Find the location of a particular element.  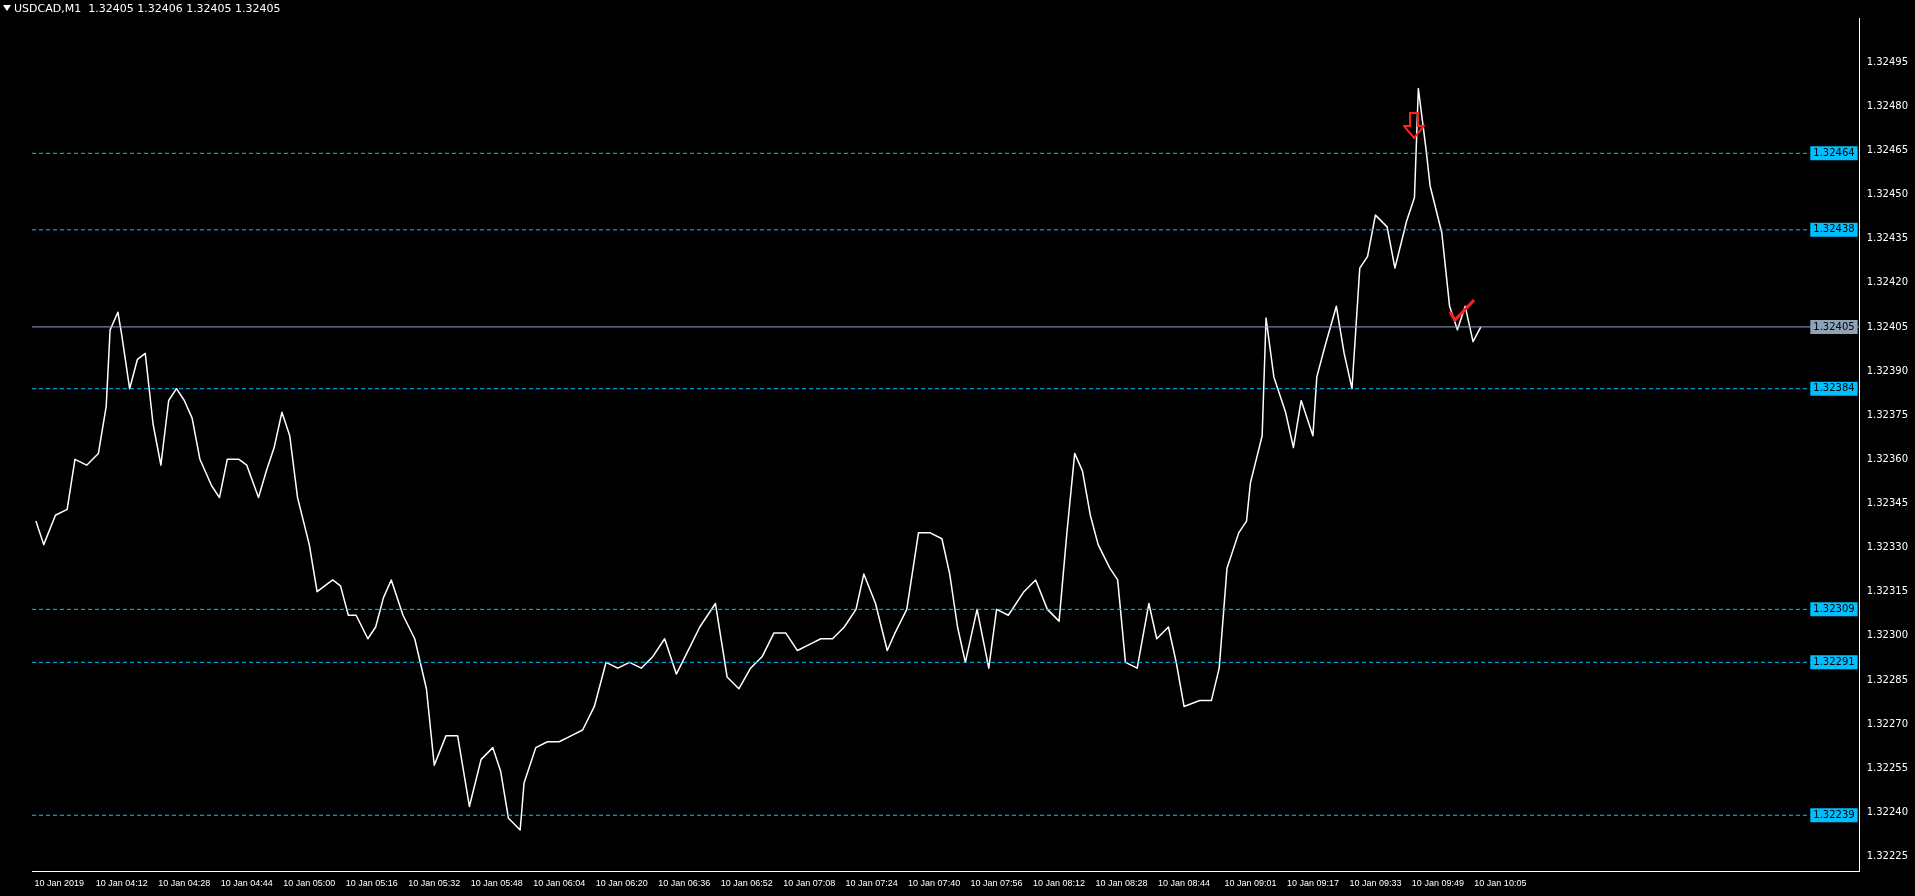

ref-line-label: 1.32464 is located at coordinates (1834, 152).